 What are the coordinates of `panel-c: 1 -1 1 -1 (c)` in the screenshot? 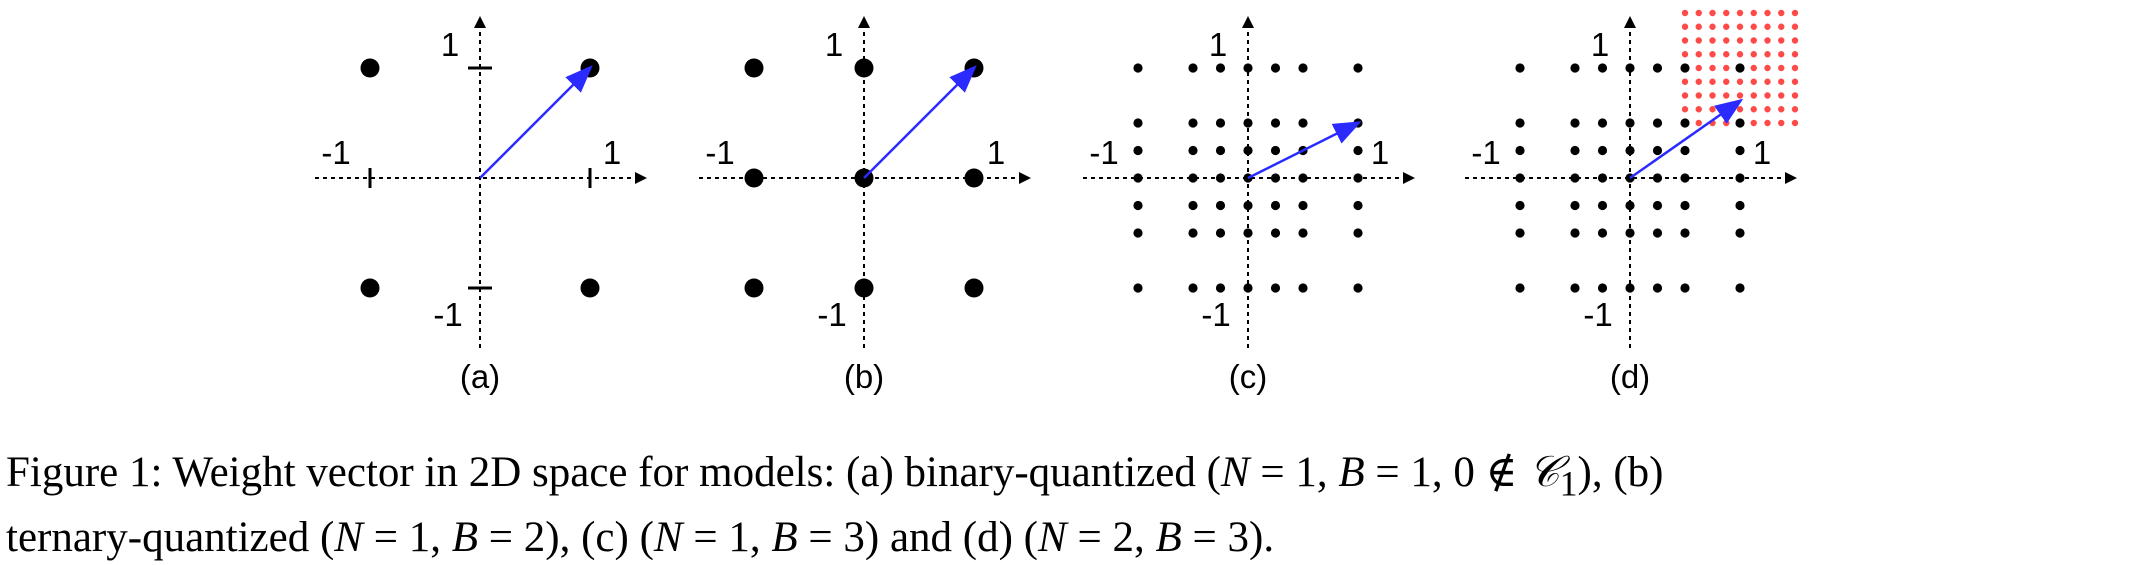 It's located at (1249, 205).